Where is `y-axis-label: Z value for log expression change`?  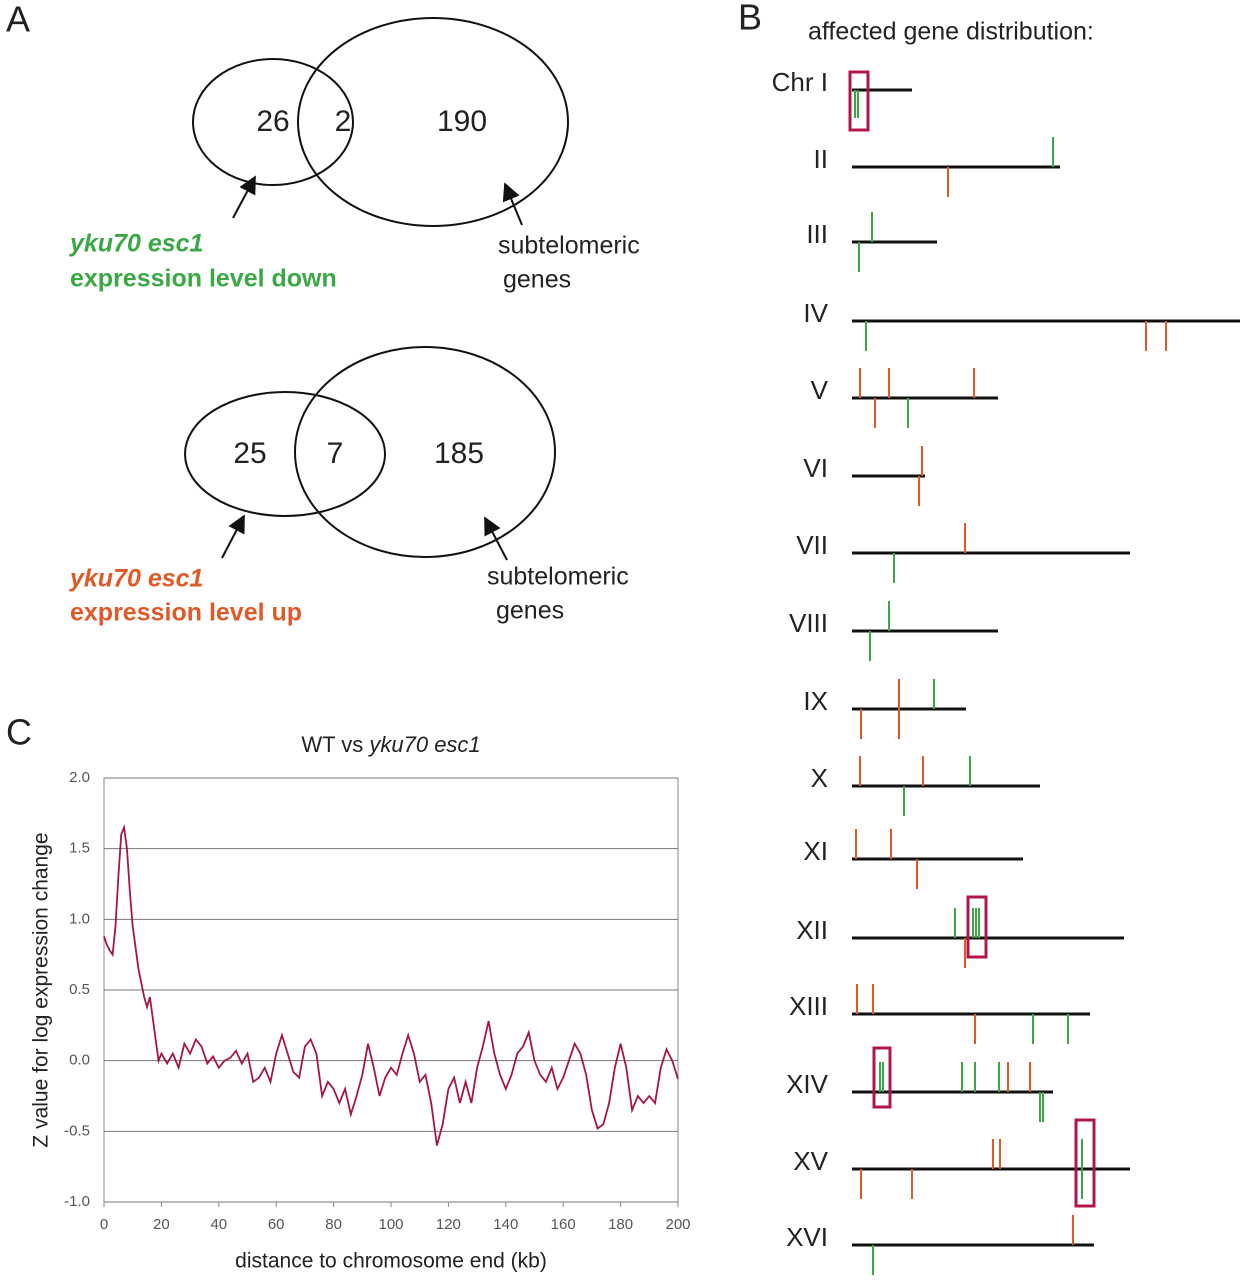
y-axis-label: Z value for log expression change is located at coordinates (41, 989).